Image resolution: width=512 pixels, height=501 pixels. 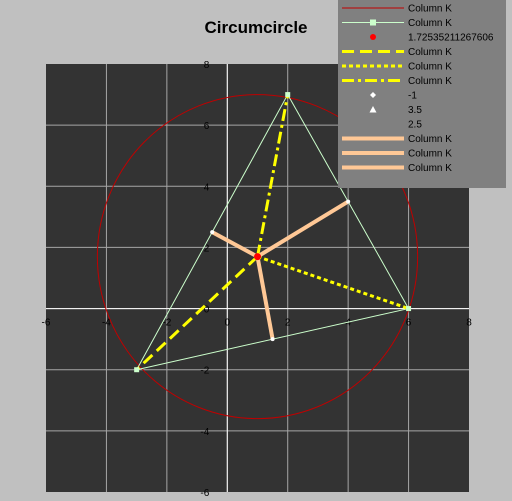 I want to click on x-tick-label: -4, so click(x=106, y=323).